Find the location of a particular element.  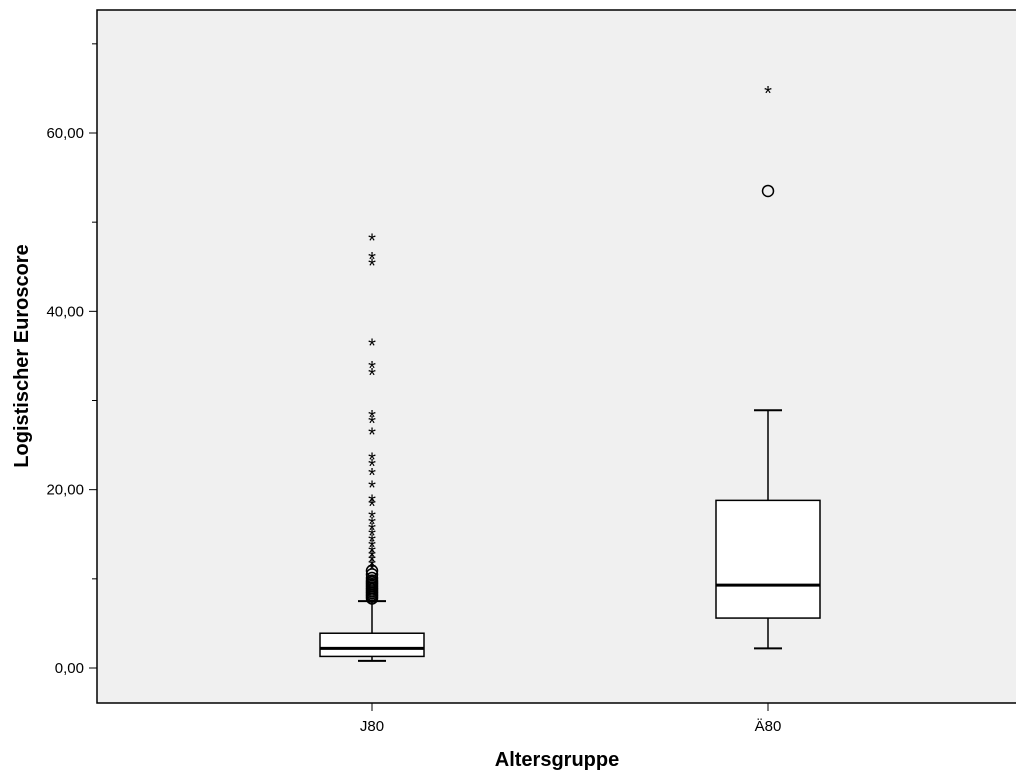

y-axis: 0,00 20,00 40,00 60,00 is located at coordinates (71, 360).